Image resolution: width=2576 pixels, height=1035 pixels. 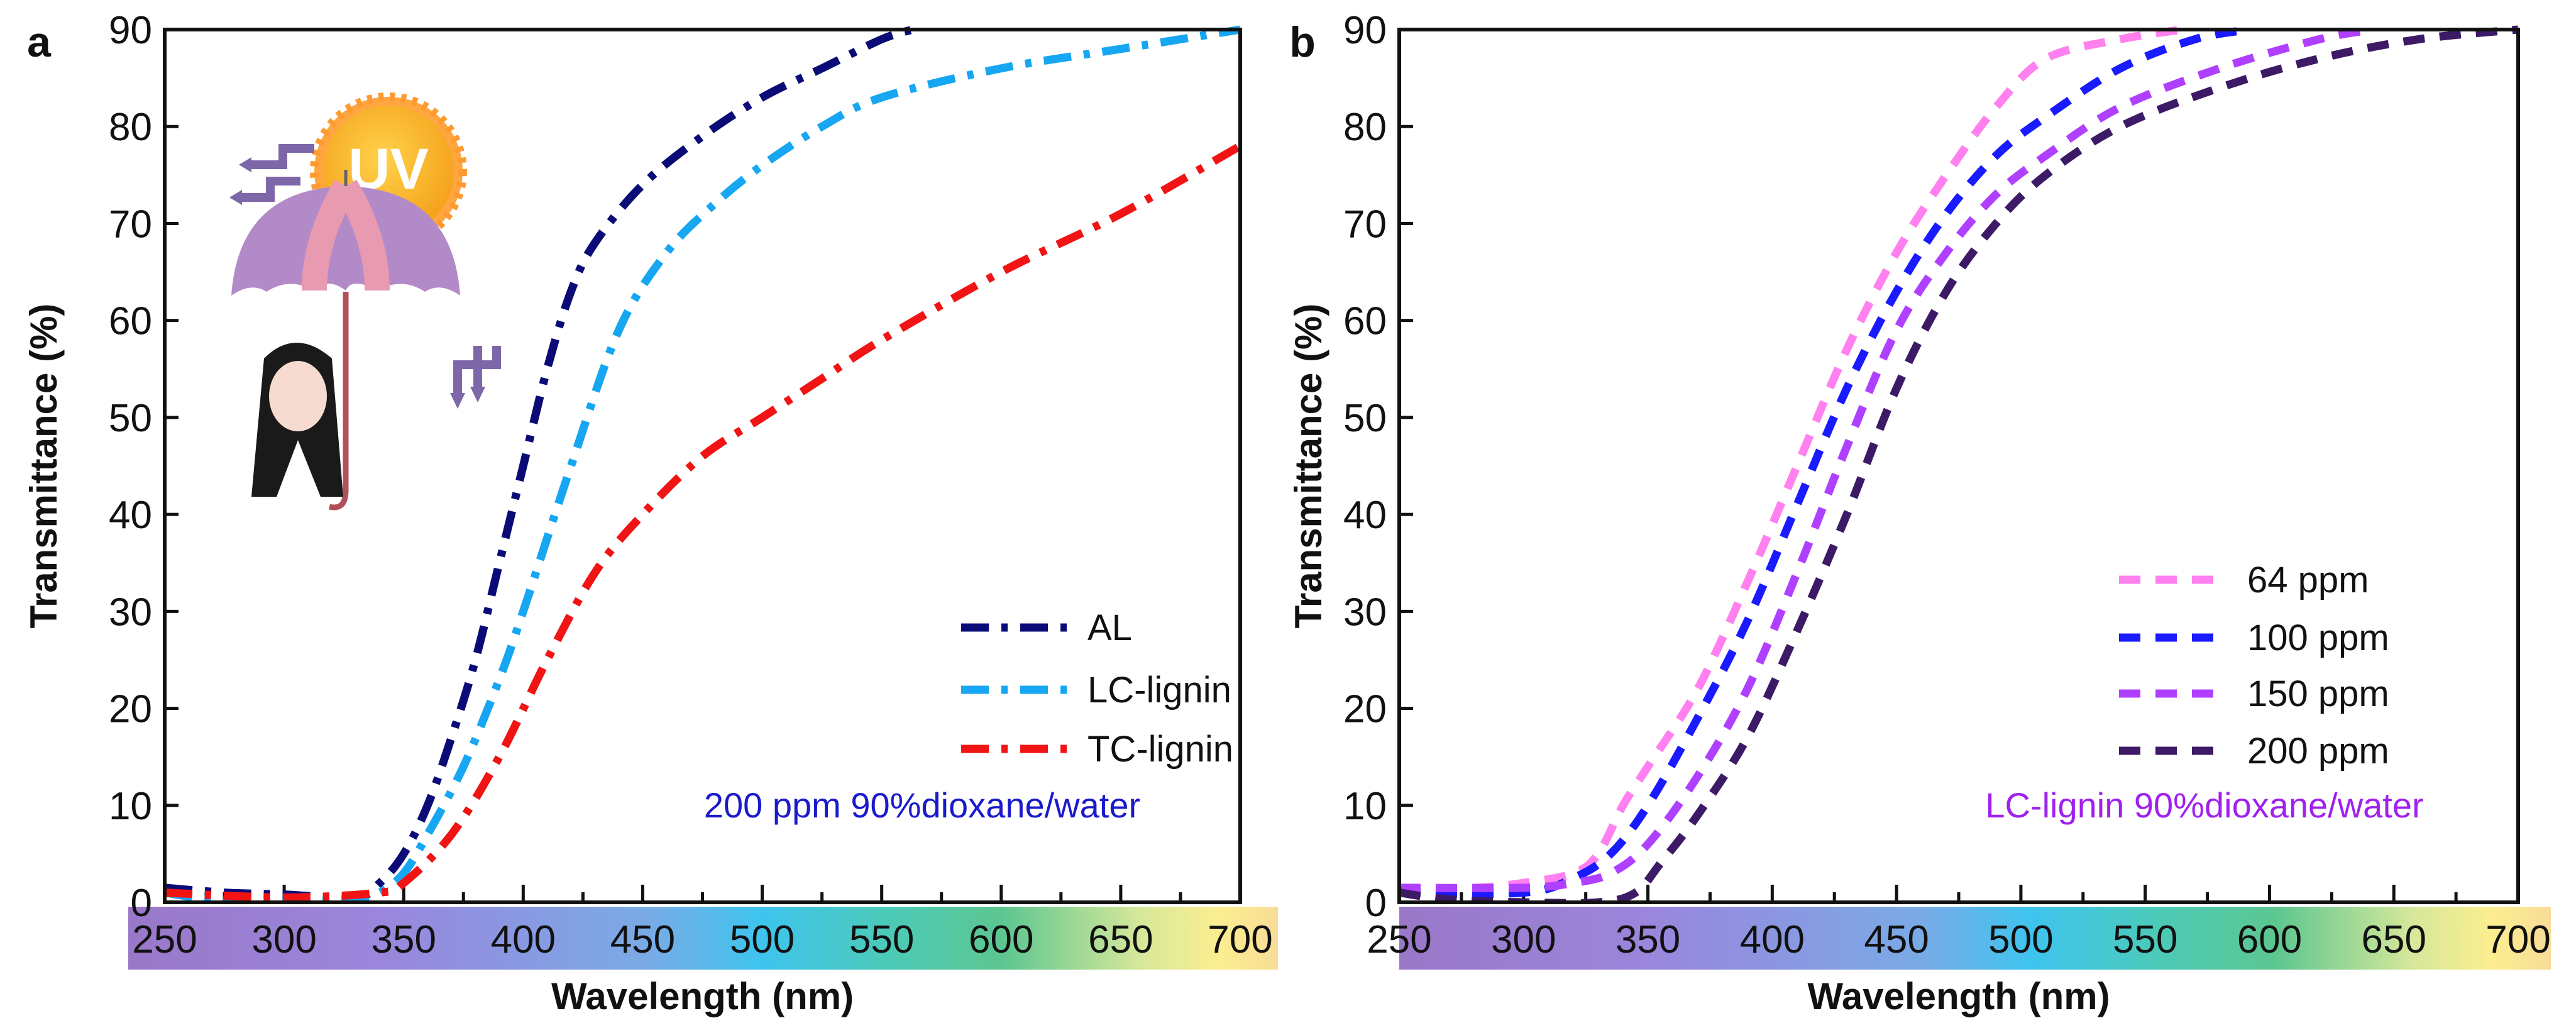 What do you see at coordinates (1159, 691) in the screenshot?
I see `legend-label: LC-lignin` at bounding box center [1159, 691].